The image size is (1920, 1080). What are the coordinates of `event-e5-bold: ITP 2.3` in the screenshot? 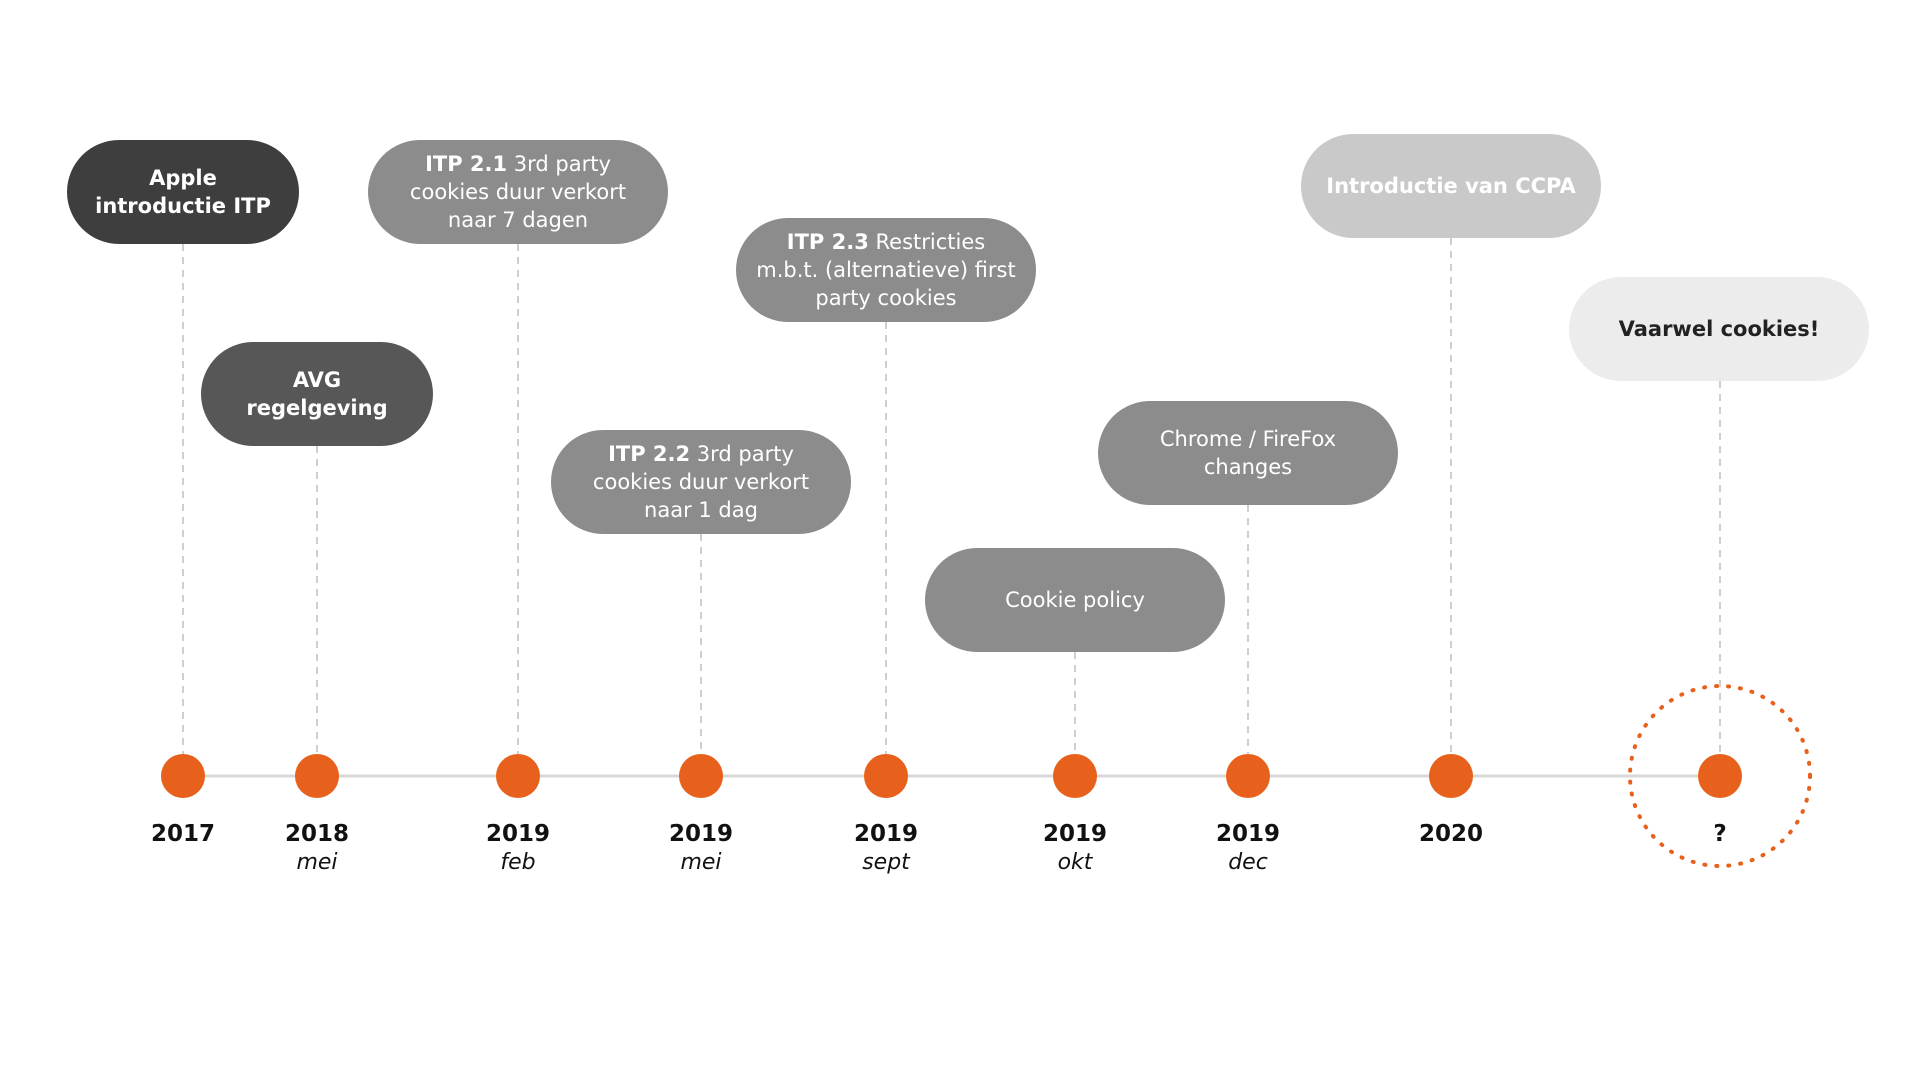 It's located at (827, 242).